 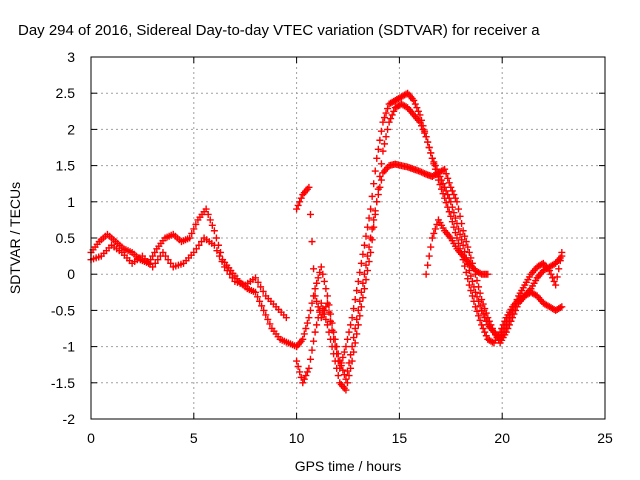 I want to click on y-tick-label: 1.5, so click(x=66, y=166).